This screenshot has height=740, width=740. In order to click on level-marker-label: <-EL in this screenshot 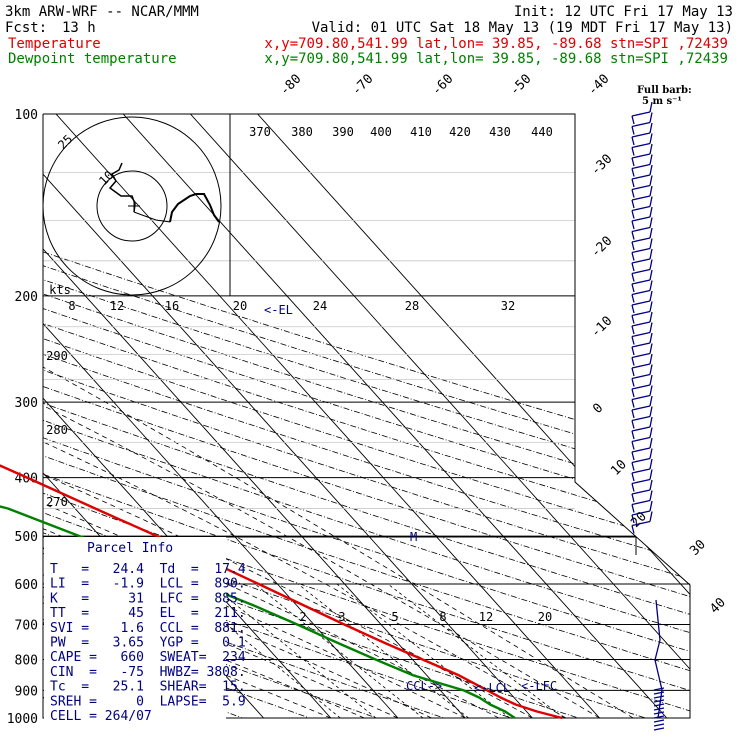, I will do `click(278, 310)`.